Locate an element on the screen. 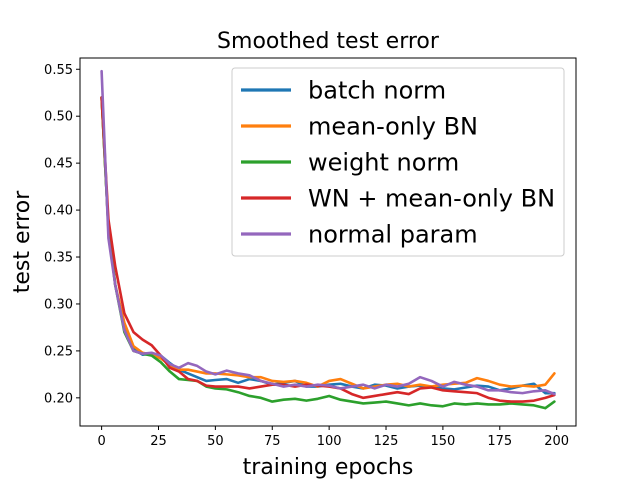 The width and height of the screenshot is (640, 479). legend-label: weight norm is located at coordinates (383, 163).